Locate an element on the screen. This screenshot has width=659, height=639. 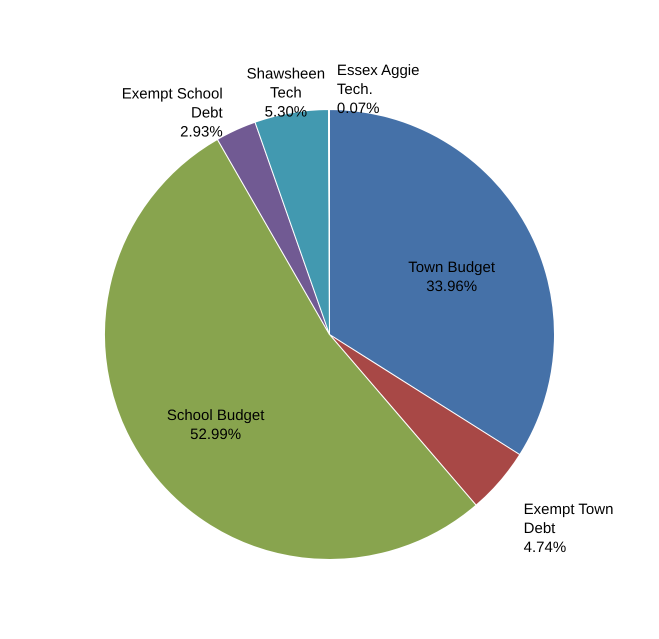
slice-label: Essex Aggie Tech. is located at coordinates (378, 80).